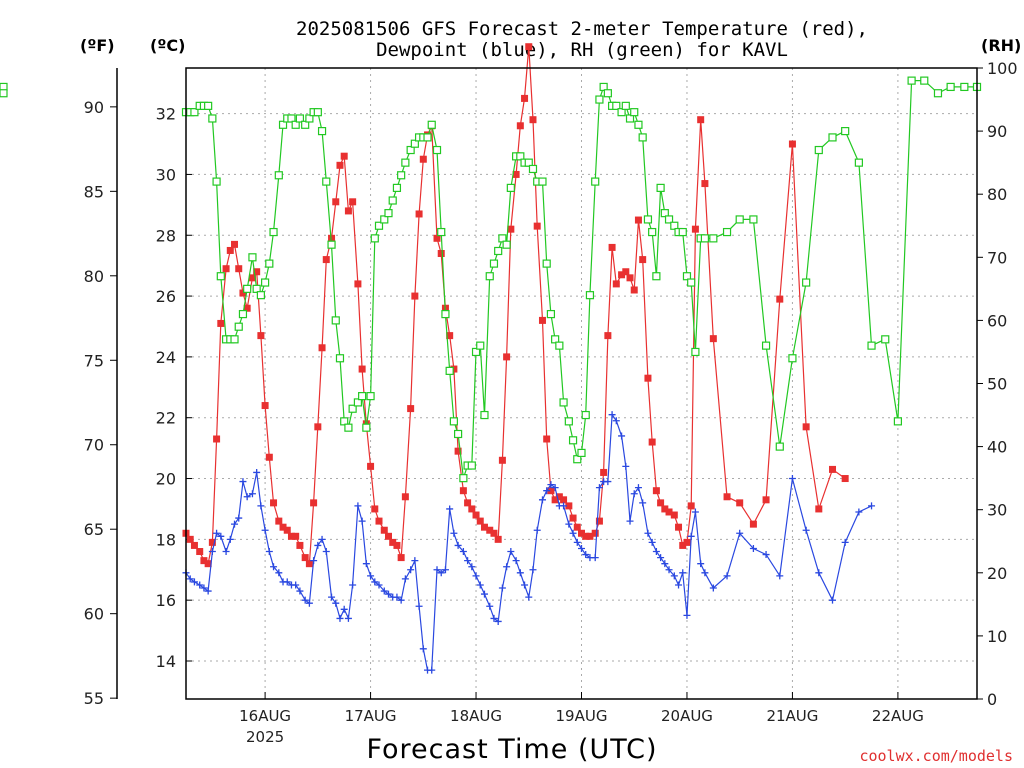 This screenshot has width=1024, height=768. What do you see at coordinates (166, 600) in the screenshot?
I see `c-tick-label: 16` at bounding box center [166, 600].